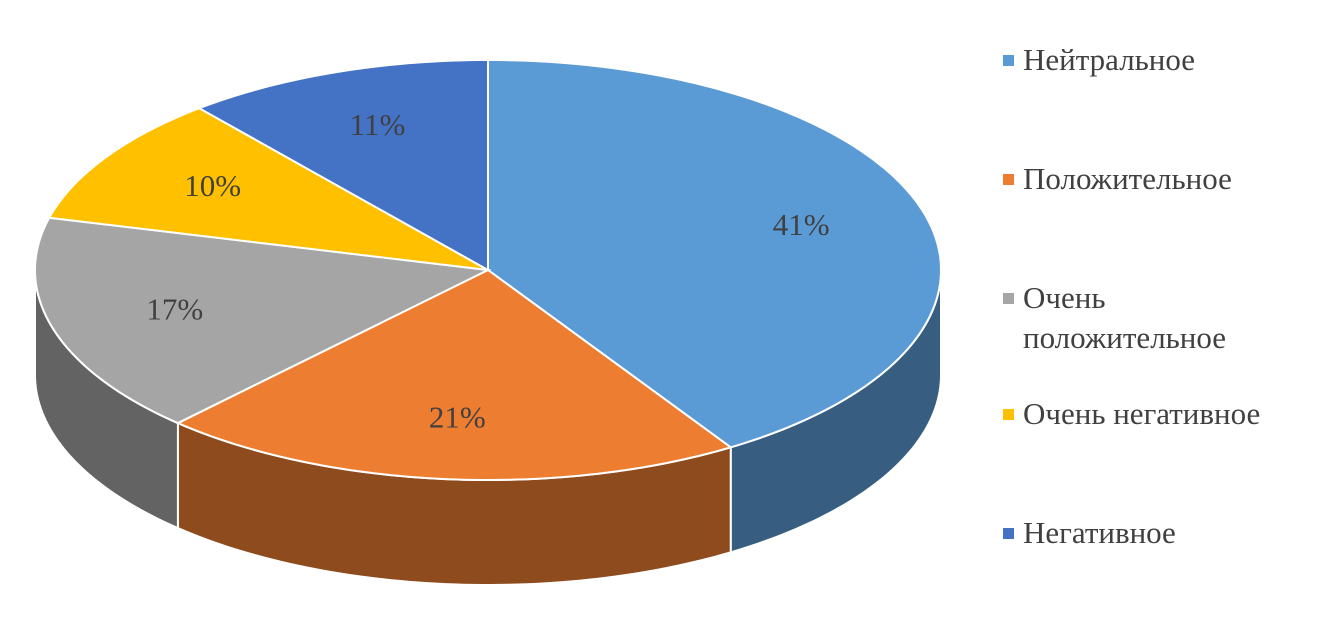  Describe the element at coordinates (1142, 413) in the screenshot. I see `legend-label: Очень негативное` at that location.